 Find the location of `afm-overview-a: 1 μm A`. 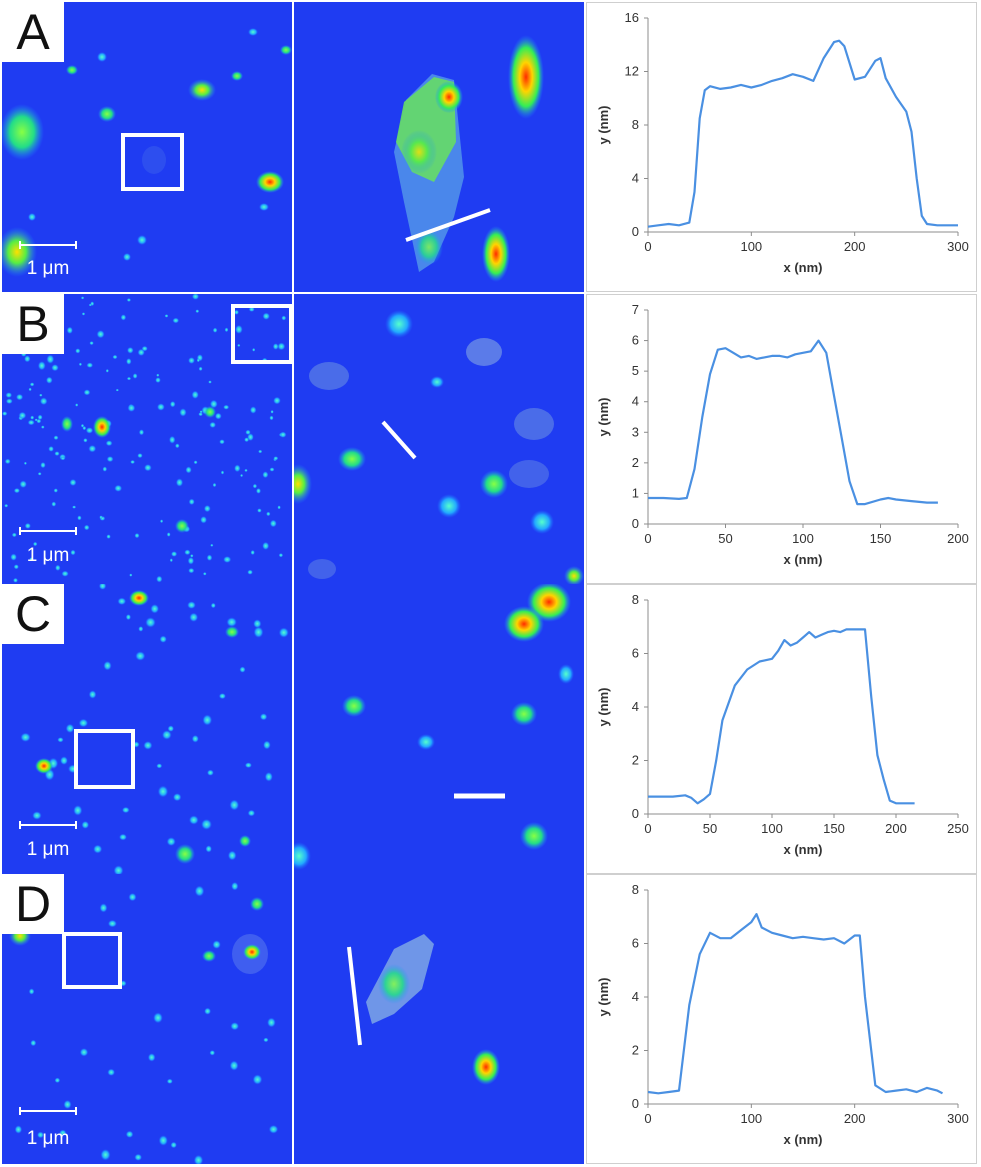

afm-overview-a: 1 μm A is located at coordinates (147, 147).